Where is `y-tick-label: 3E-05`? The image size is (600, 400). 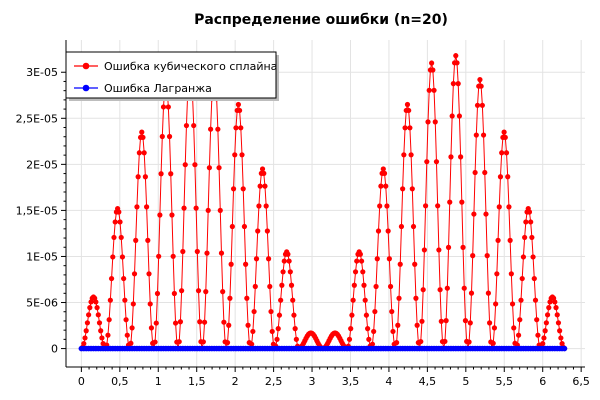 y-tick-label: 3E-05 is located at coordinates (42, 72).